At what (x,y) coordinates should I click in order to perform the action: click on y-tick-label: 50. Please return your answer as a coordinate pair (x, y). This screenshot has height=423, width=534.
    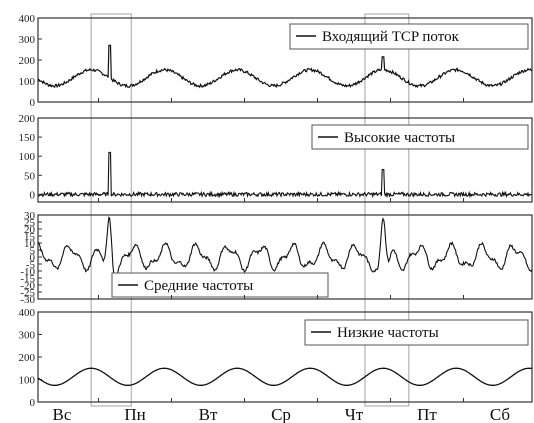
    Looking at the image, I should click on (30, 176).